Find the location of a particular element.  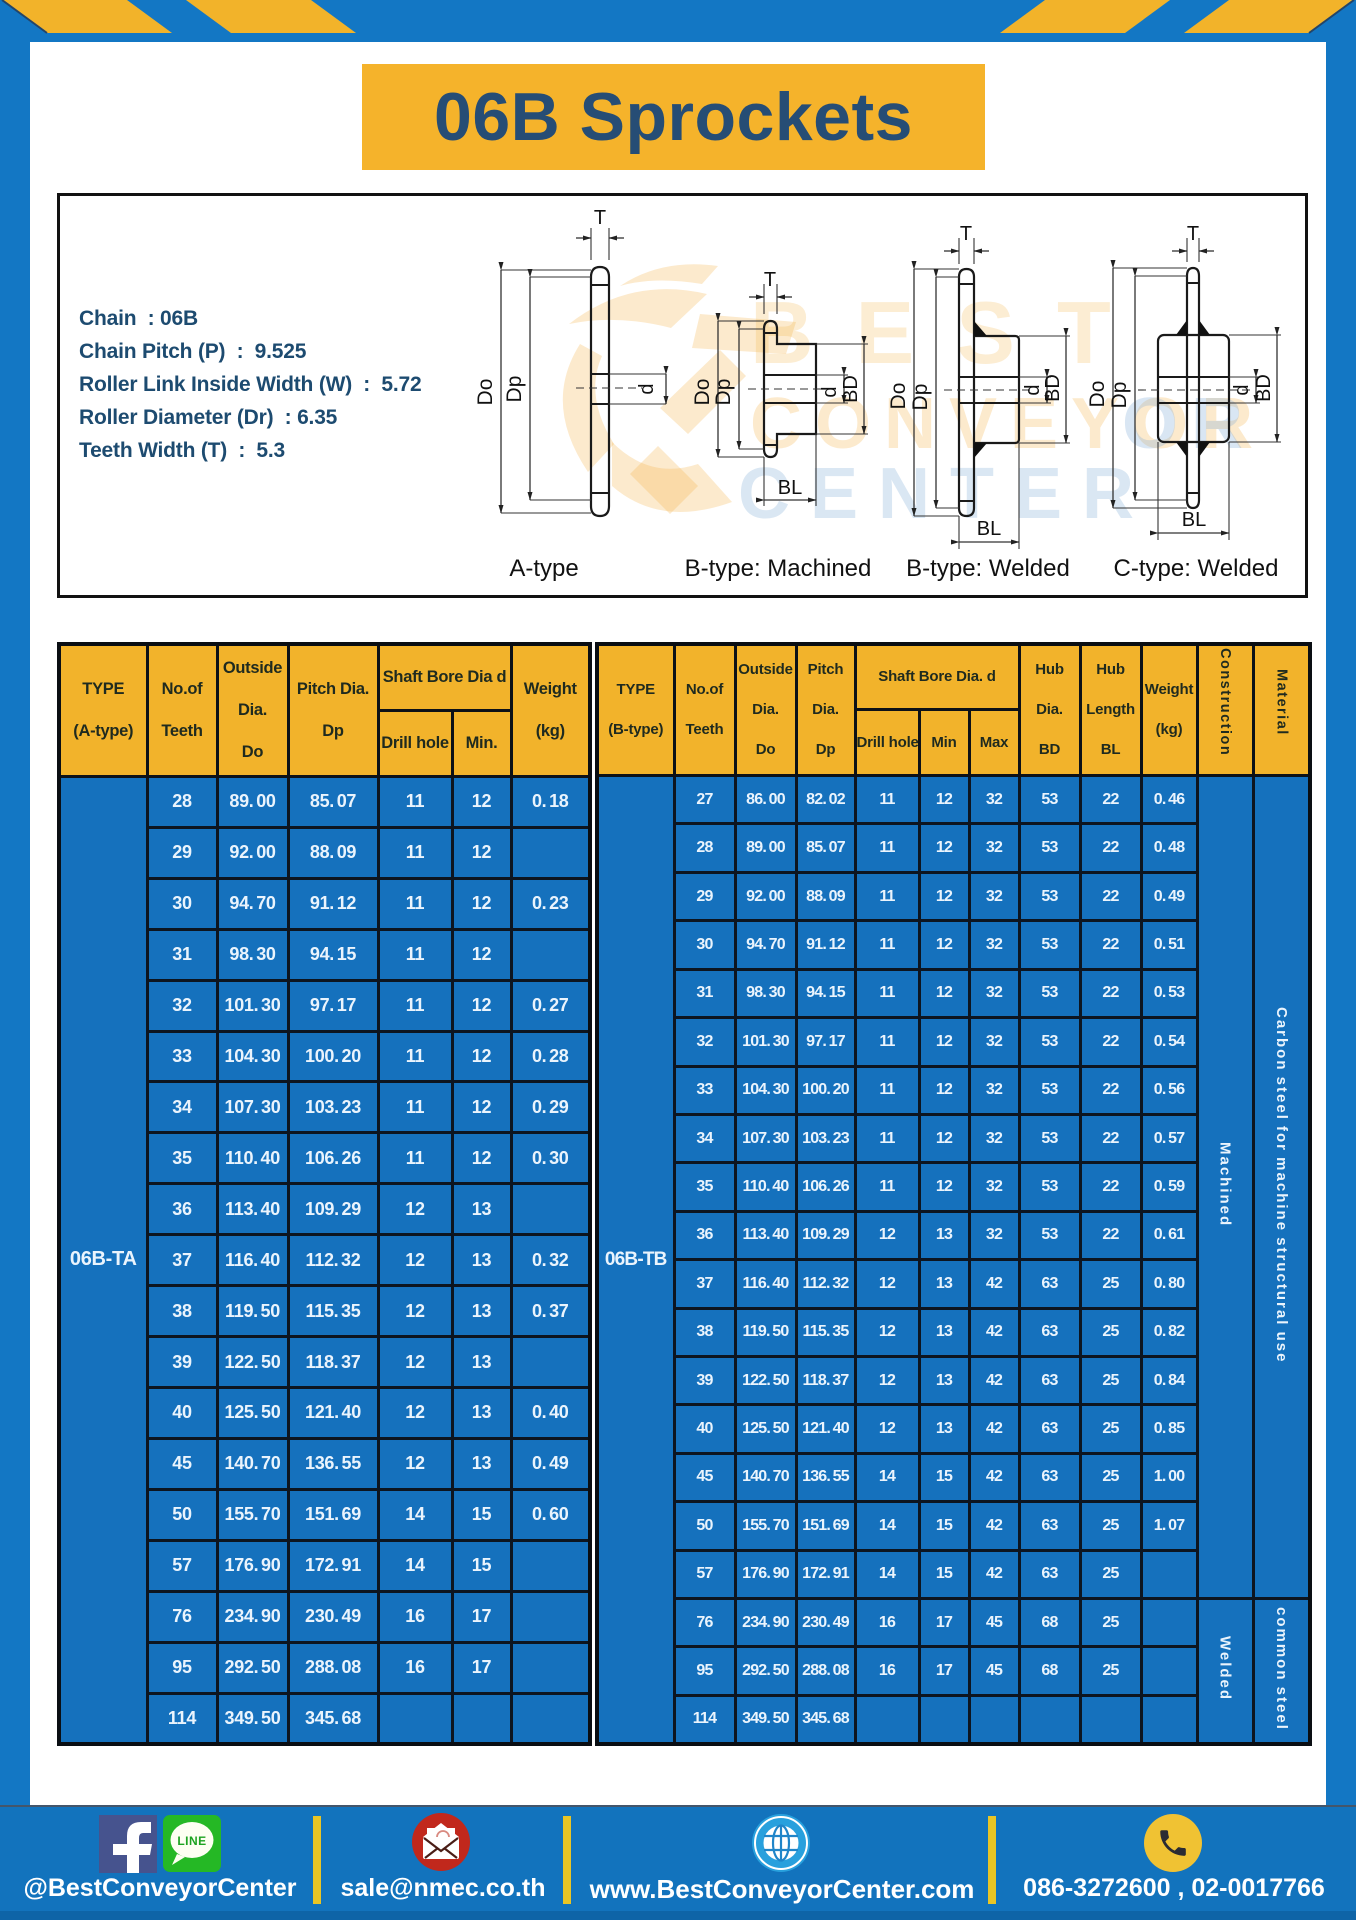

svg-text: CONVEYOR is located at coordinates (1008, 424).